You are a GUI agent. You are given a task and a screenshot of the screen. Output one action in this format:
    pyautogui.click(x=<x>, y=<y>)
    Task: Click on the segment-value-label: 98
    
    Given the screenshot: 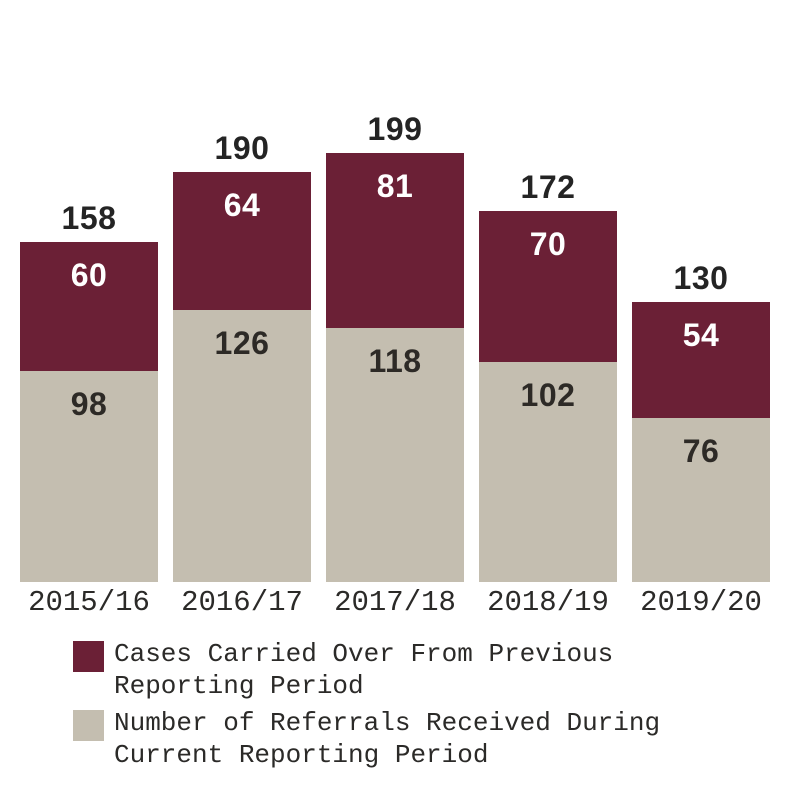 What is the action you would take?
    pyautogui.click(x=89, y=404)
    